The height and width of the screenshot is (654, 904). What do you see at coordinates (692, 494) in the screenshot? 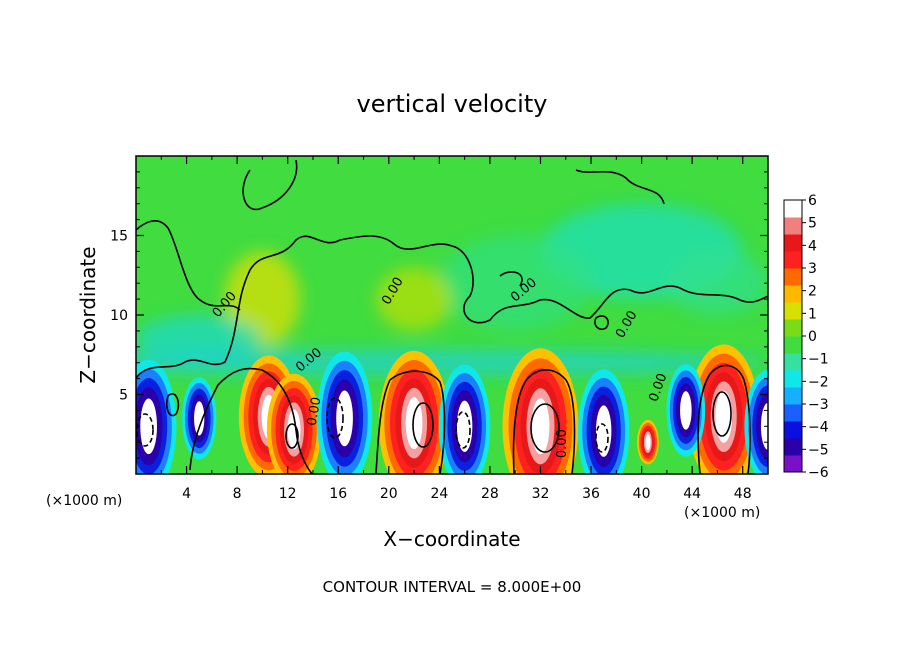
I see `x-tick-label: 44` at bounding box center [692, 494].